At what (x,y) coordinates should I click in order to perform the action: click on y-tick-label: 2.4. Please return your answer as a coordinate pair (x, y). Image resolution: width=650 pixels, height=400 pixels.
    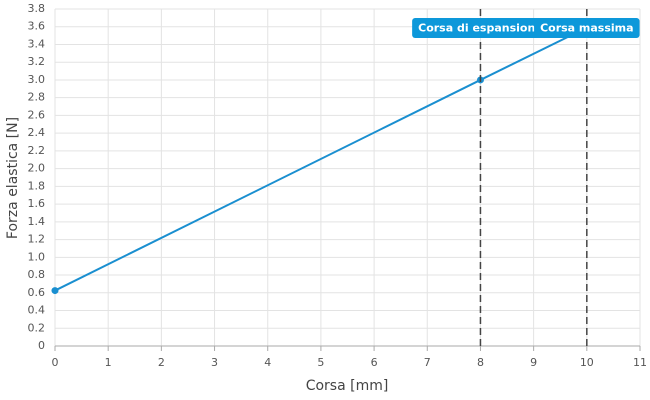
    Looking at the image, I should click on (37, 132).